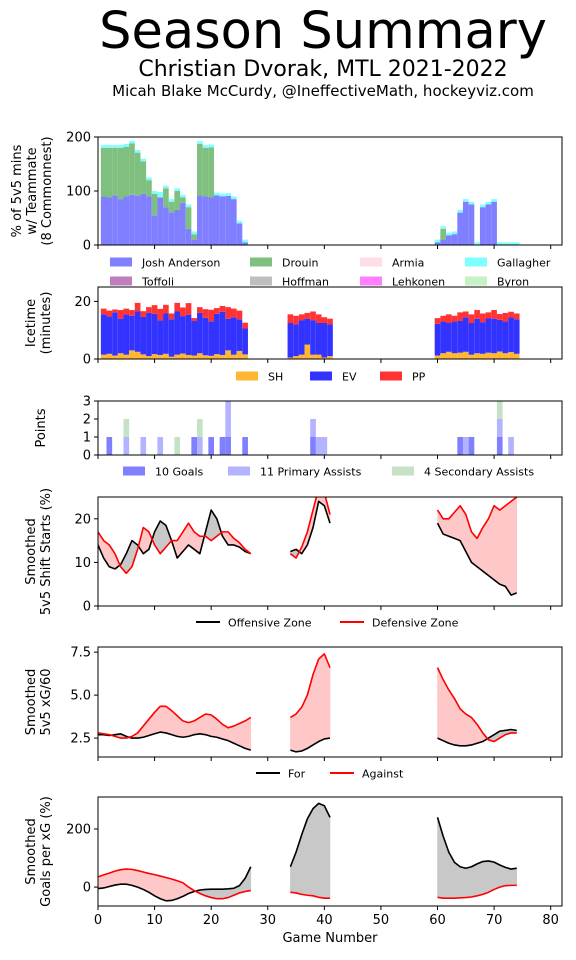 This screenshot has height=960, width=576. I want to click on y-tick-label: 0, so click(87, 360).